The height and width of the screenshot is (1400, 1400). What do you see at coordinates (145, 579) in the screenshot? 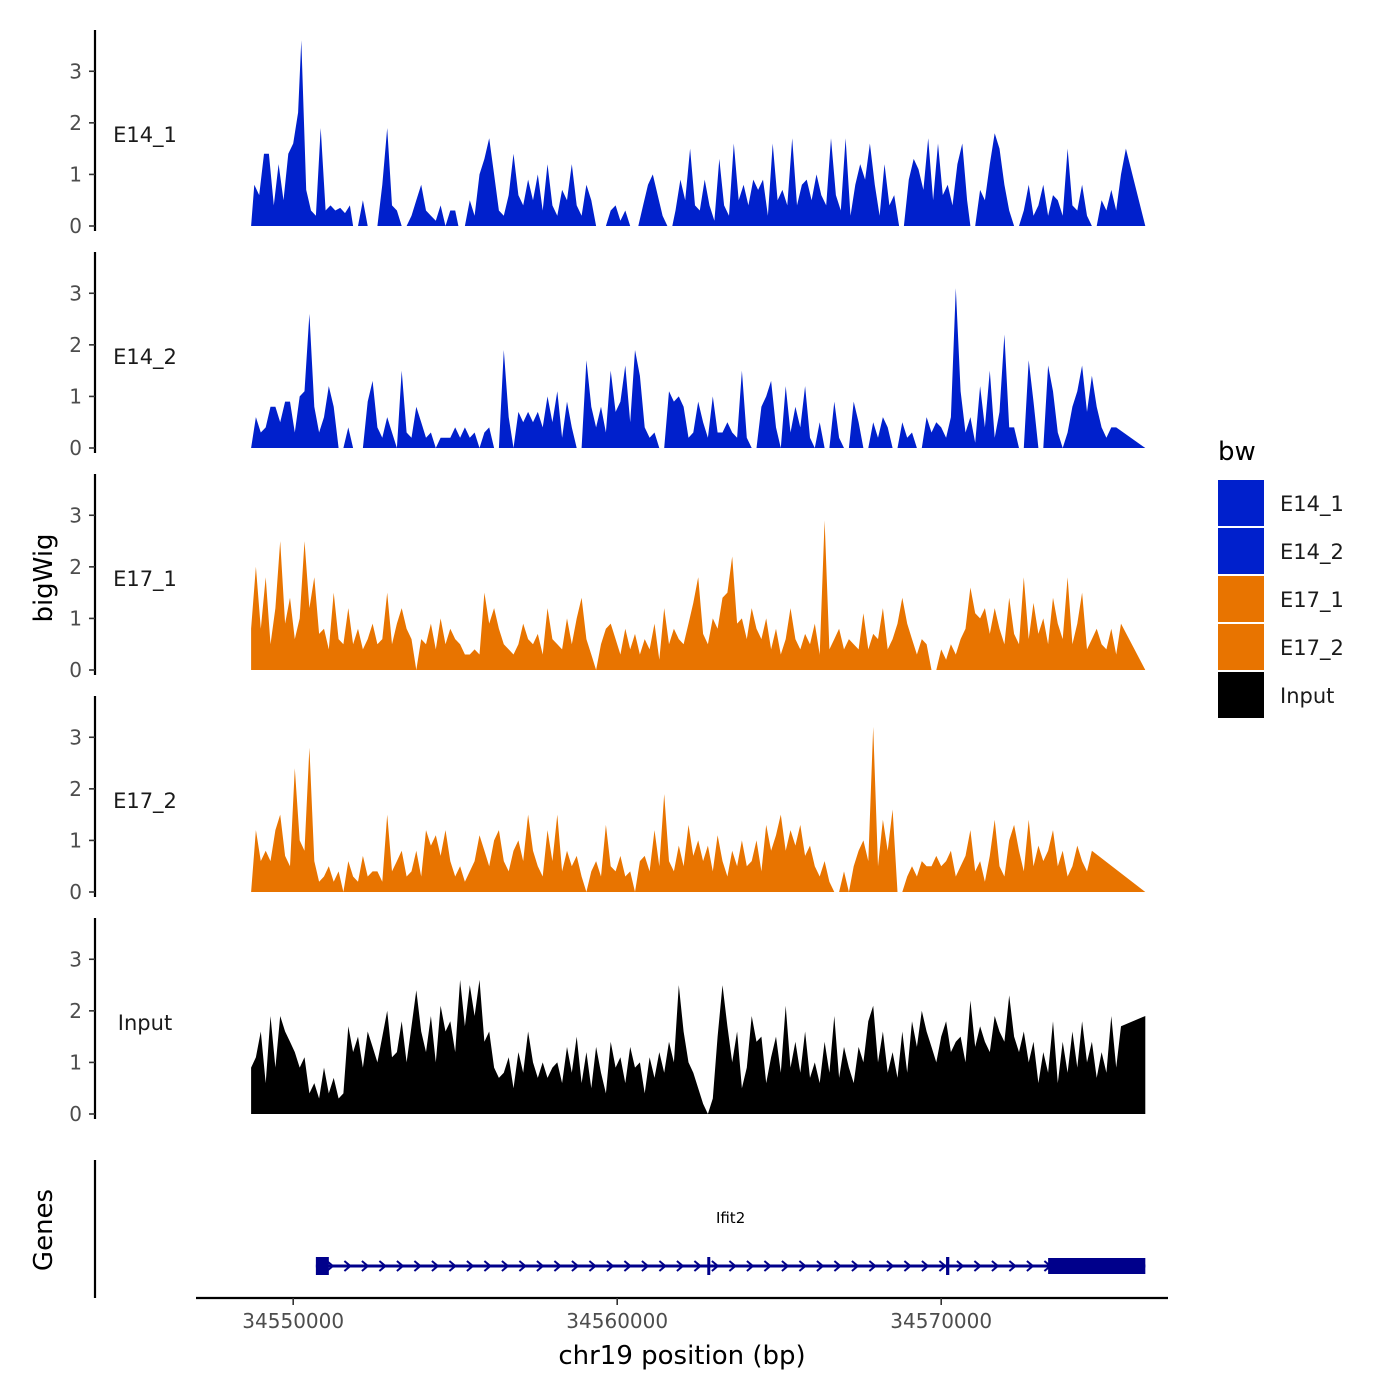
I see `track-label: E17_1` at bounding box center [145, 579].